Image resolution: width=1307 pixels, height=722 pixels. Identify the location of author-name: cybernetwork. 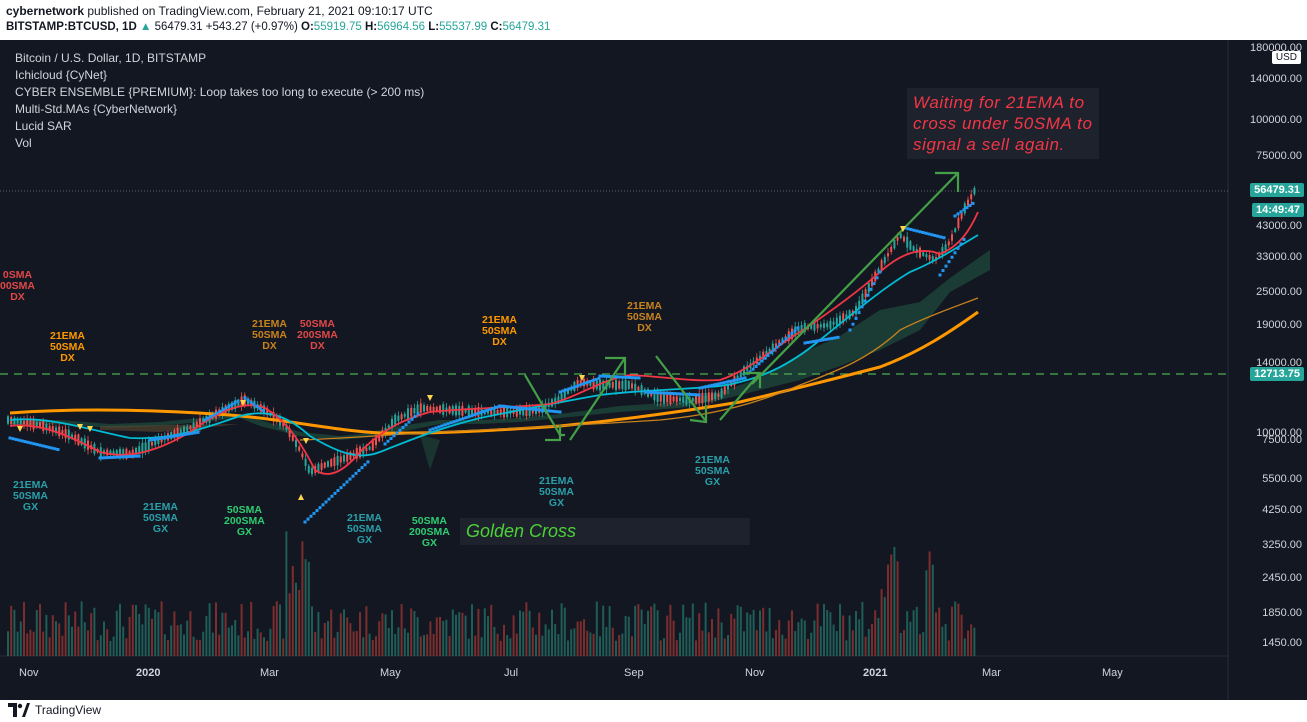
(45, 11).